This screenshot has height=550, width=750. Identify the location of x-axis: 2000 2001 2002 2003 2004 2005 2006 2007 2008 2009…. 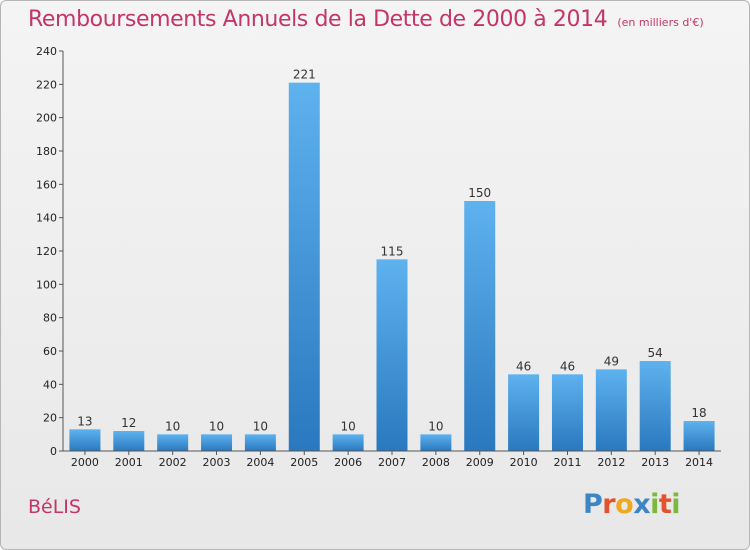
(392, 459).